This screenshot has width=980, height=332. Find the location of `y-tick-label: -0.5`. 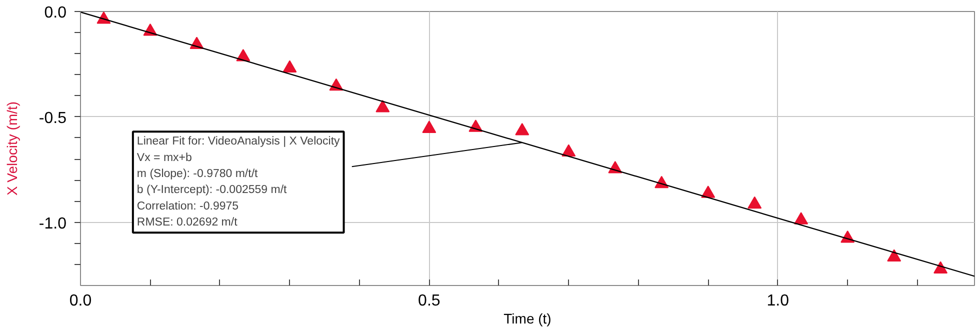

y-tick-label: -0.5 is located at coordinates (52, 118).